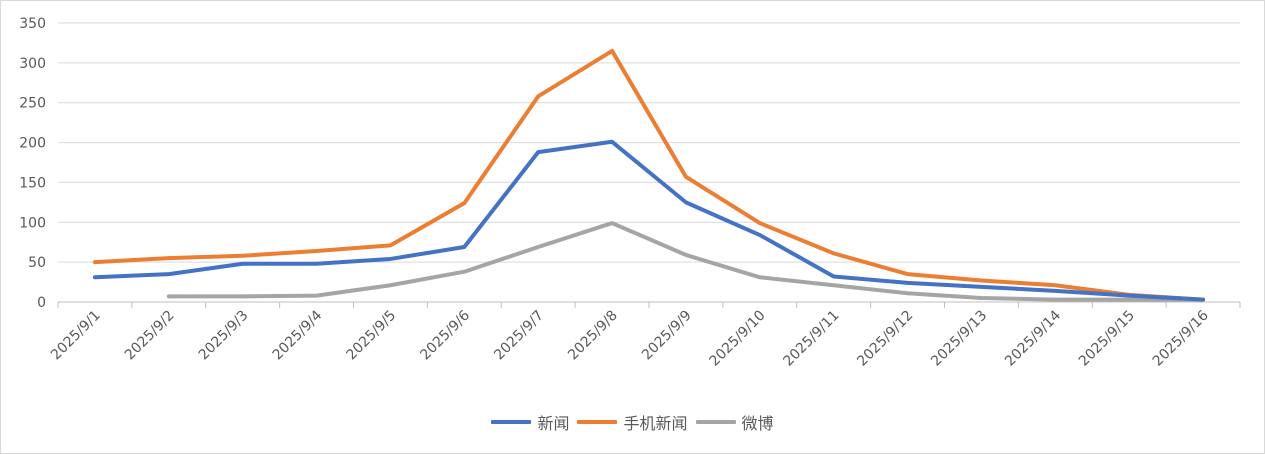 The width and height of the screenshot is (1265, 454). I want to click on y-tick-label: 350, so click(32, 24).